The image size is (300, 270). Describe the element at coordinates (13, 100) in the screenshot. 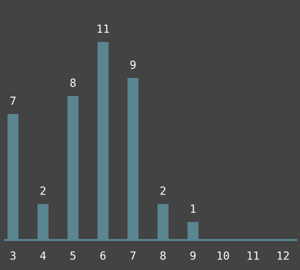

I see `data-label: 7` at that location.